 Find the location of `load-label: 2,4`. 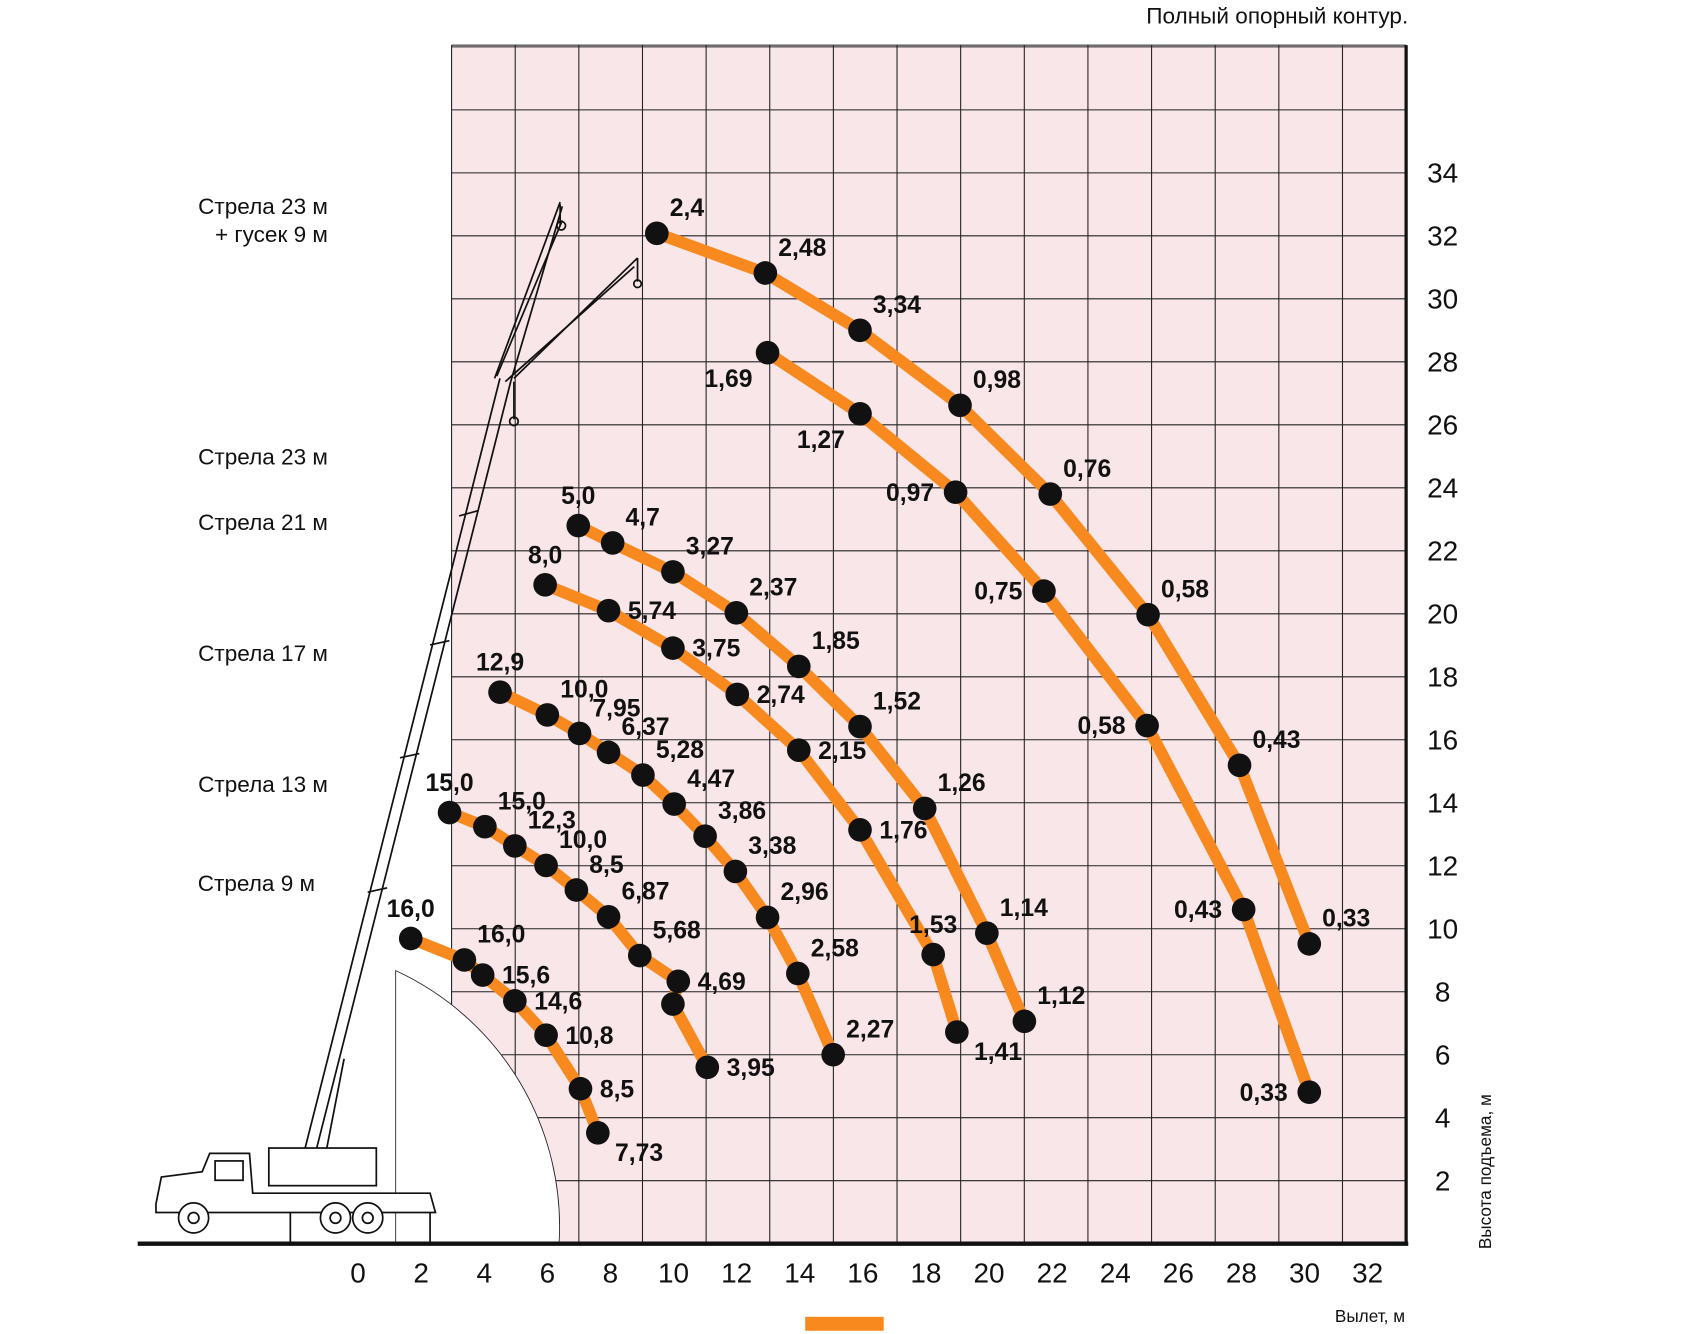

load-label: 2,4 is located at coordinates (687, 208).